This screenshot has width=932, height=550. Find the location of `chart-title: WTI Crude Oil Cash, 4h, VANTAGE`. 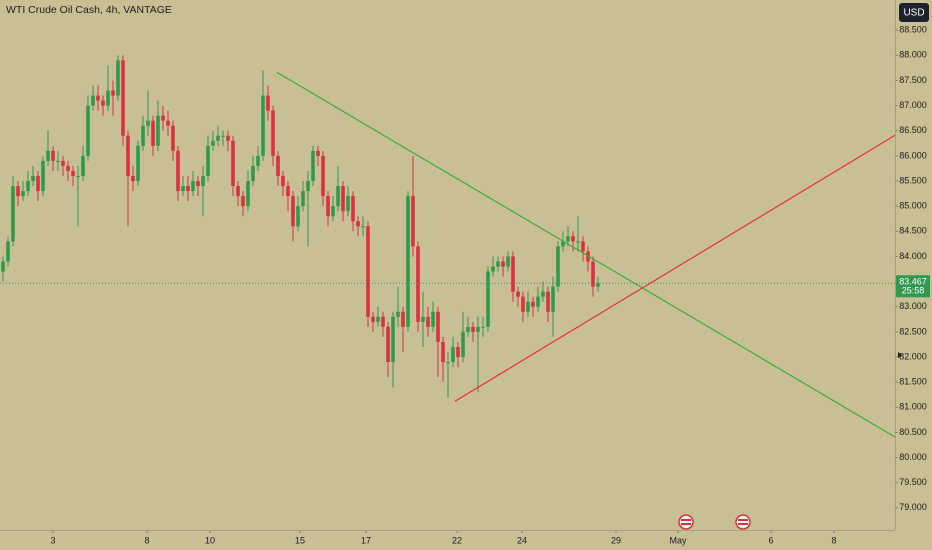

chart-title: WTI Crude Oil Cash, 4h, VANTAGE is located at coordinates (89, 10).